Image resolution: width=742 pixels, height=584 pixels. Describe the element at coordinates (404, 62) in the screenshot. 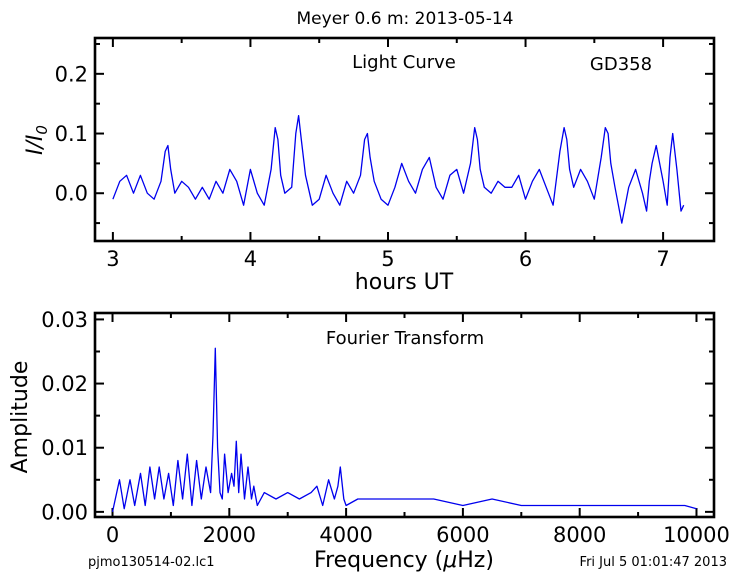

I see `light-curve-title: Light Curve` at that location.